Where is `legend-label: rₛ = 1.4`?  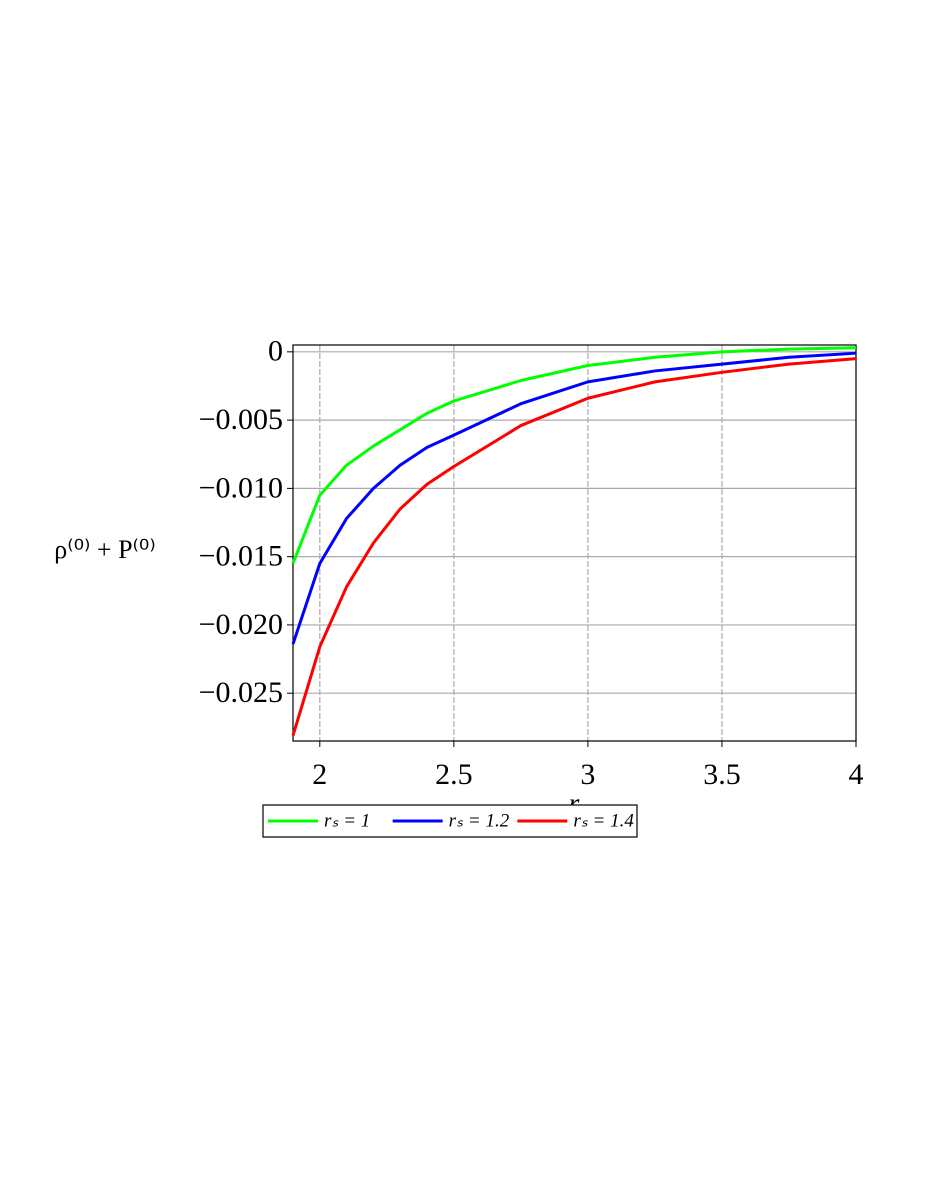
legend-label: rₛ = 1.4 is located at coordinates (603, 820).